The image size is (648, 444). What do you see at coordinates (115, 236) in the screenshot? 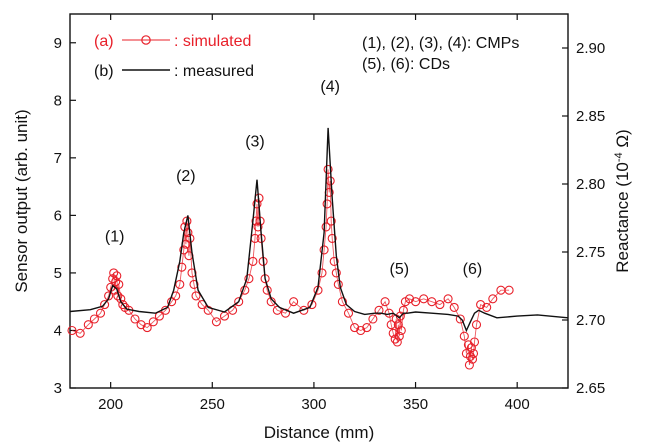
I see `peak-label: (1)` at bounding box center [115, 236].